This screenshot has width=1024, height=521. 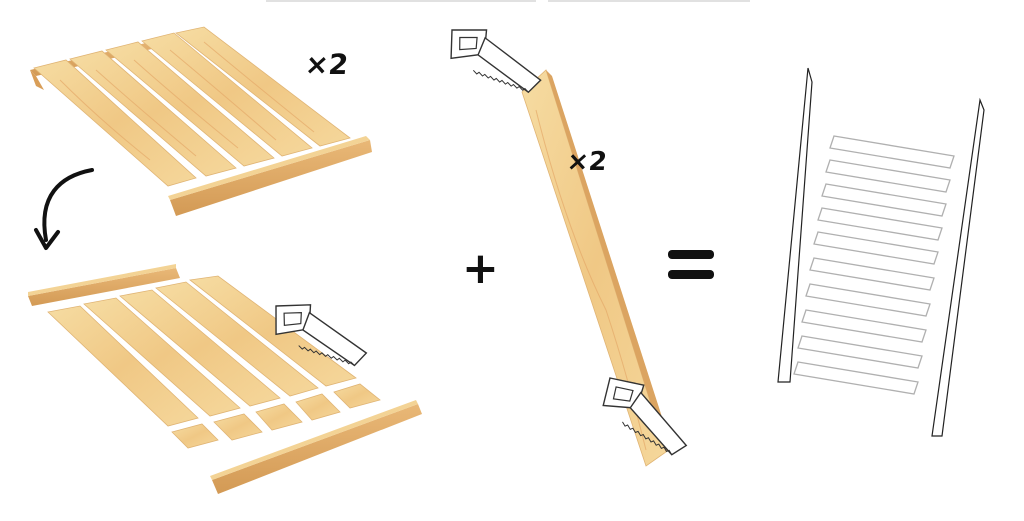 I want to click on multiplier-top: ×2, so click(x=326, y=64).